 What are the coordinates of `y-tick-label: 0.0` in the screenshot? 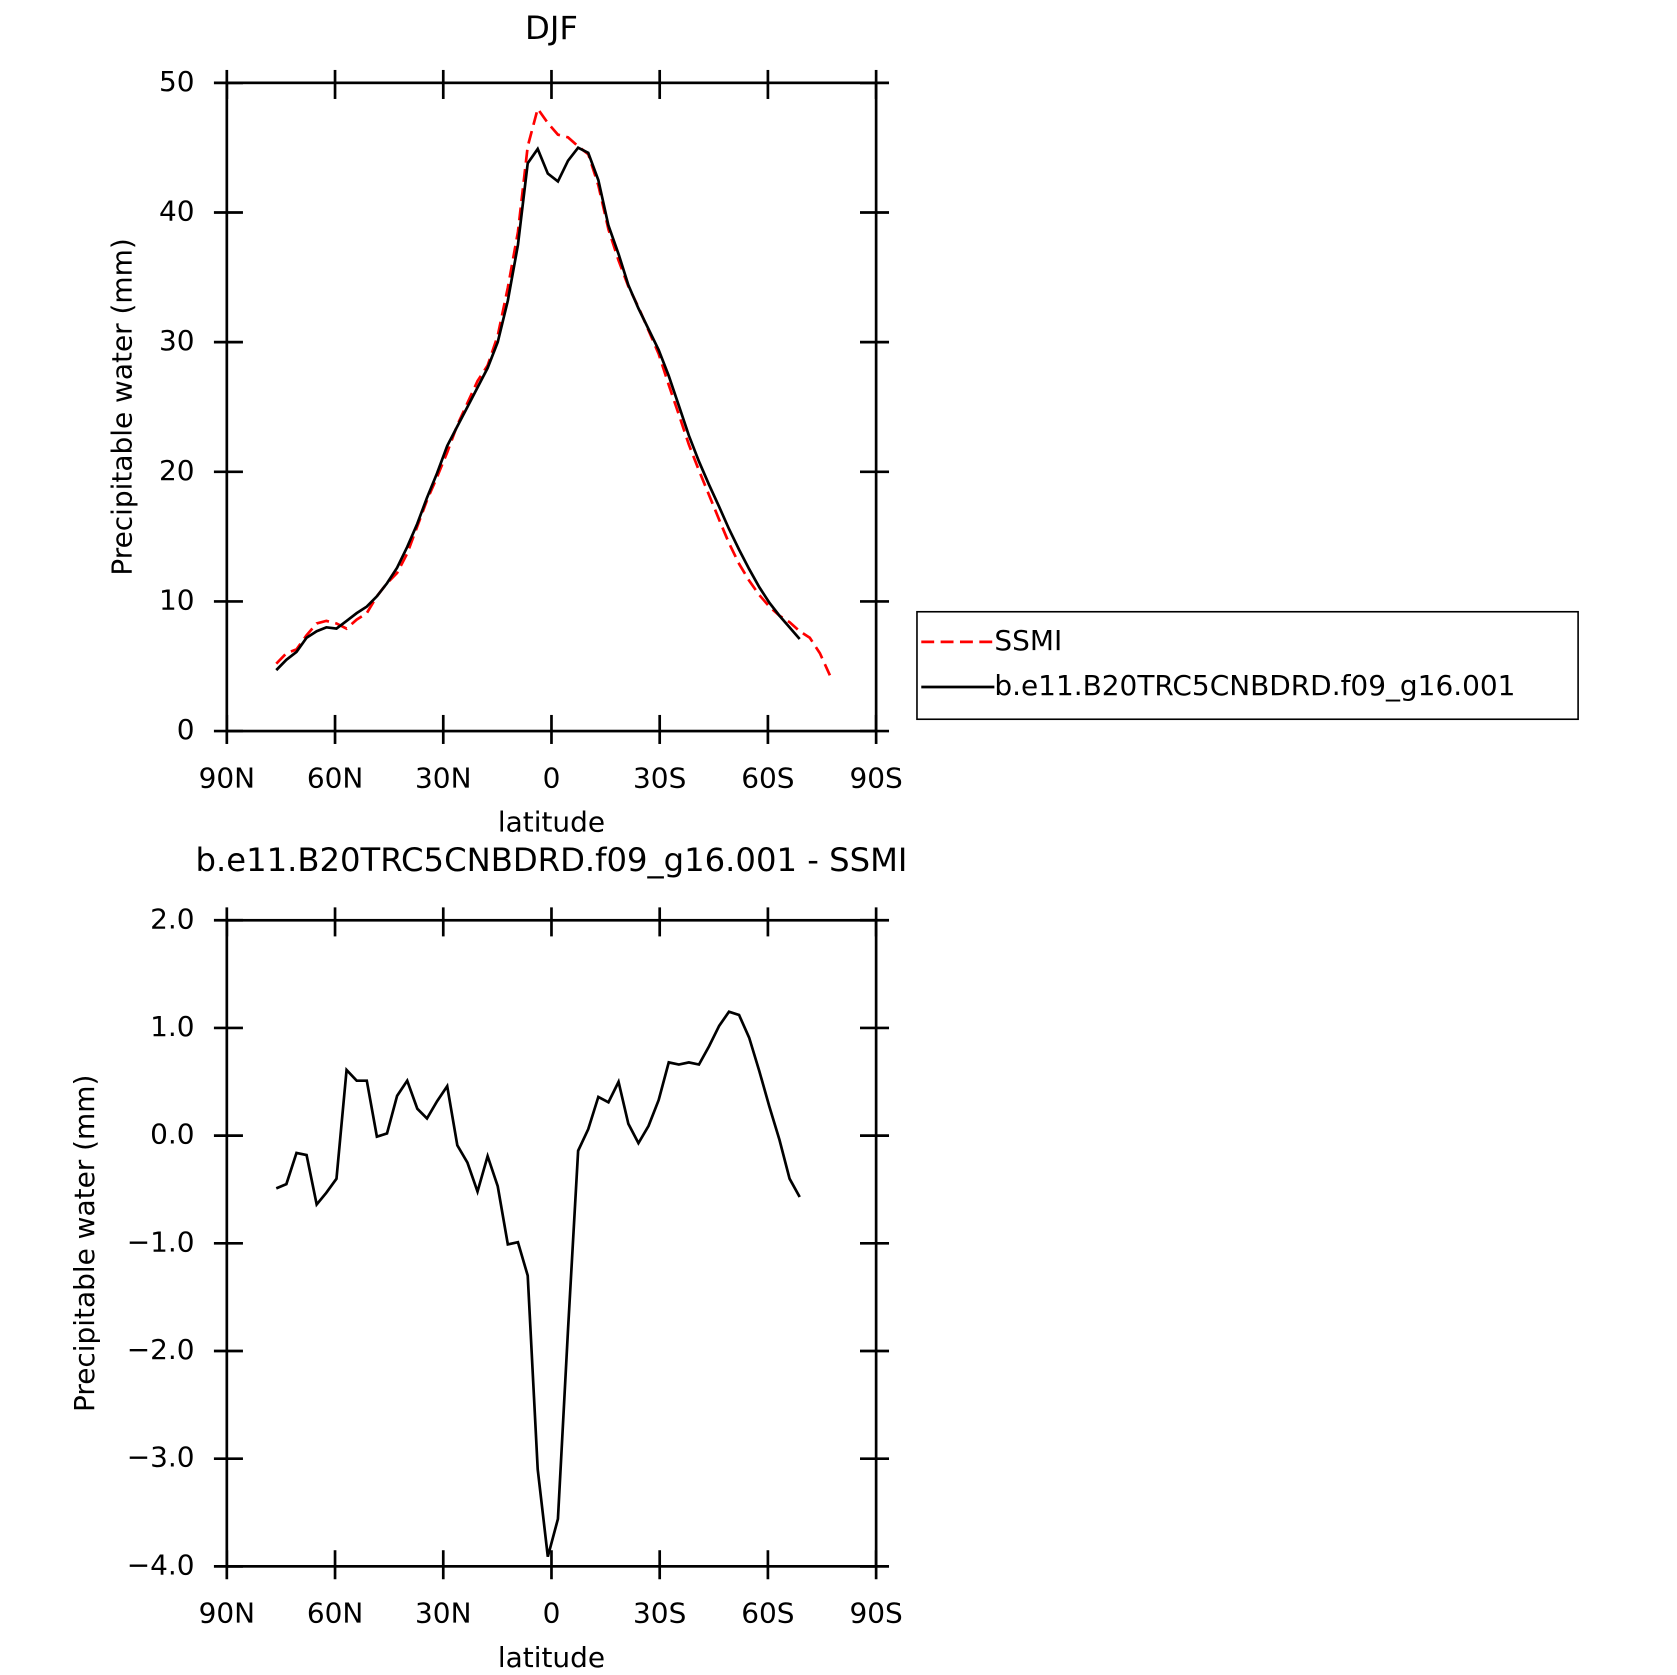 It's located at (172, 1134).